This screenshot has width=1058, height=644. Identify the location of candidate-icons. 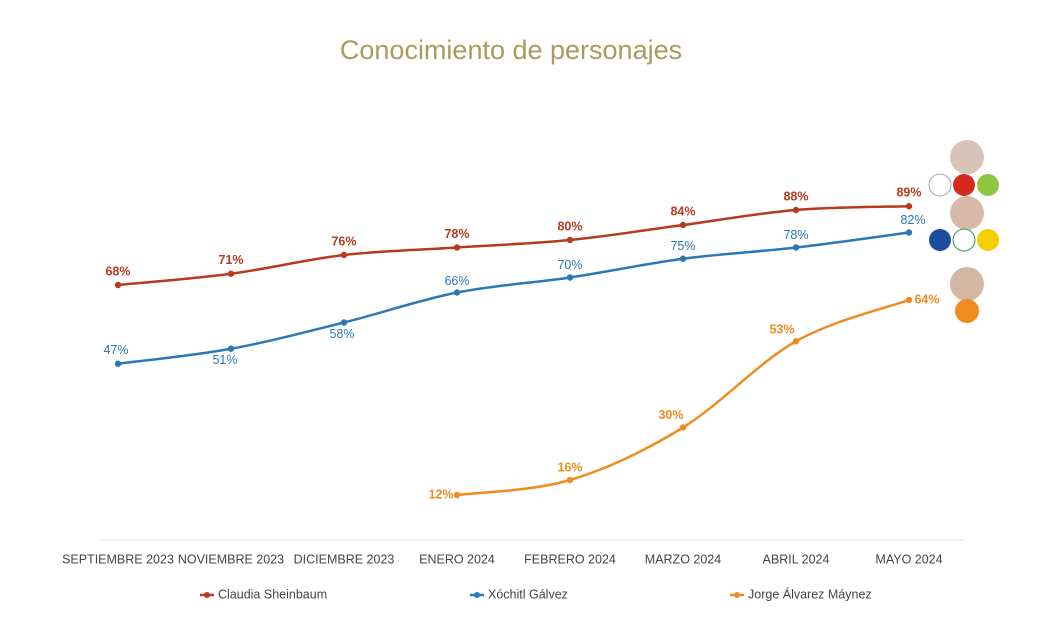
(963, 231).